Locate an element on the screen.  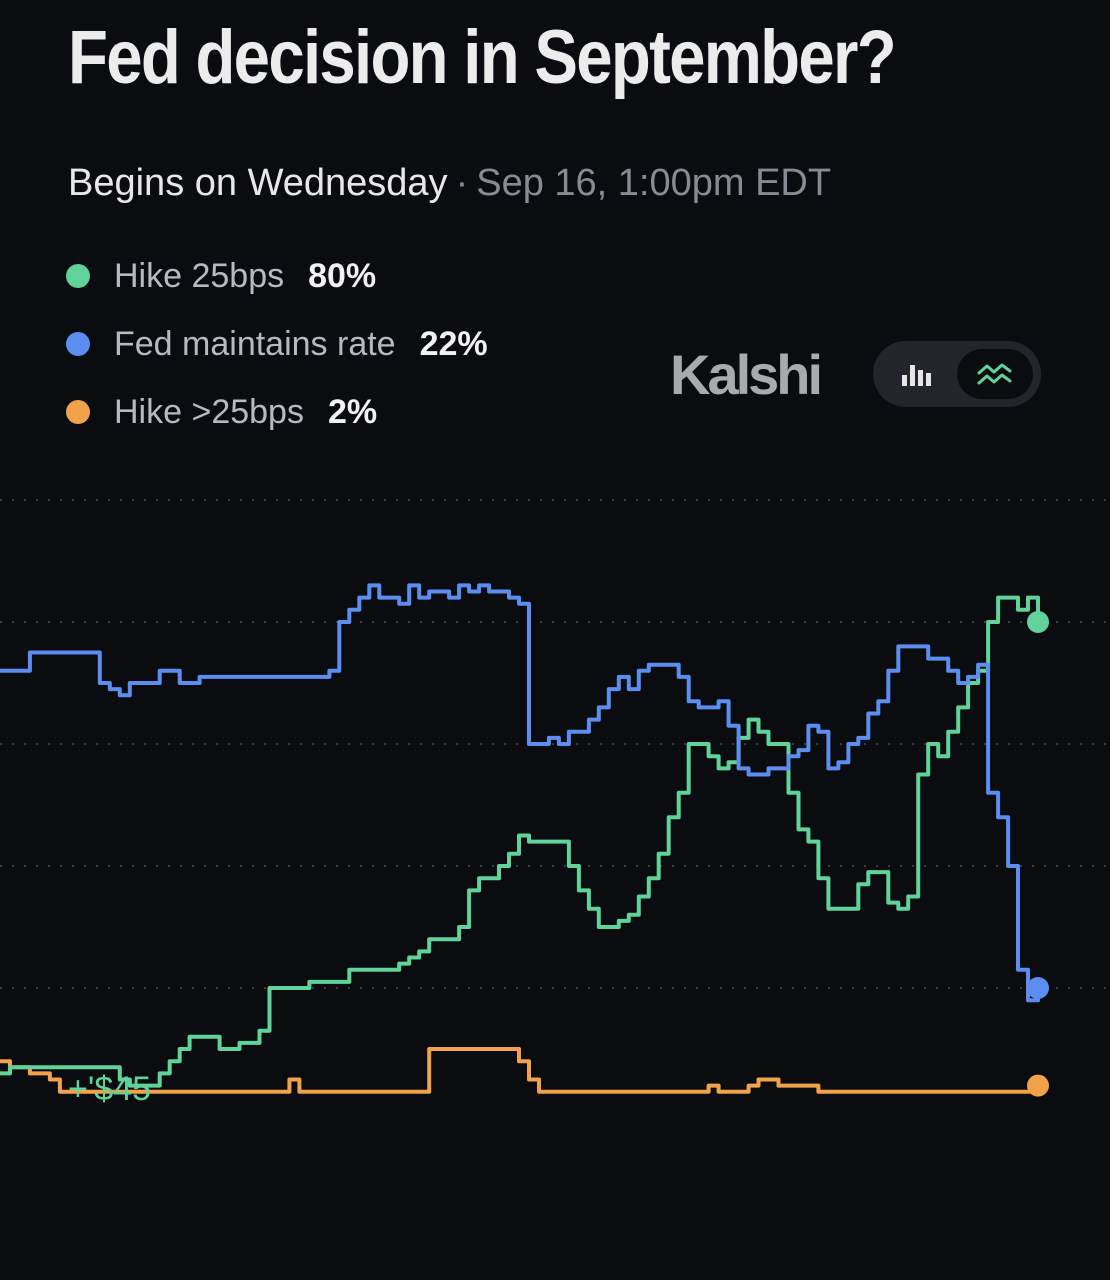
line-chart-icon is located at coordinates (995, 374).